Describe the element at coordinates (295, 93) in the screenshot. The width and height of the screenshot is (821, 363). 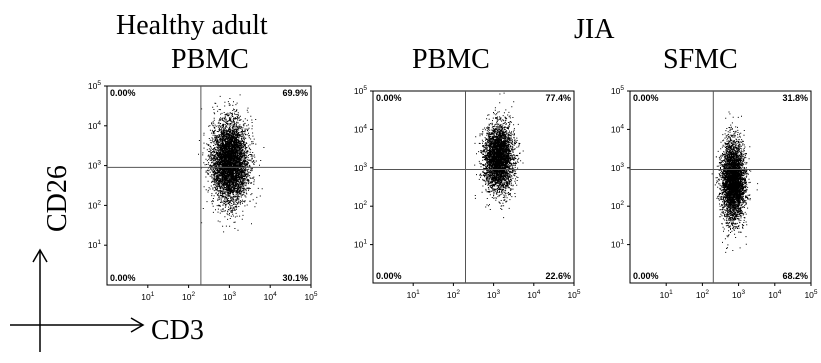
I see `quadrant-upper-right: 69.9%` at that location.